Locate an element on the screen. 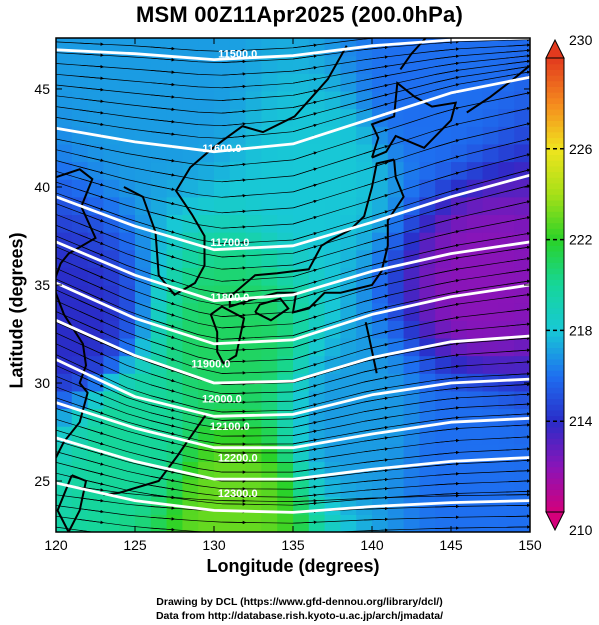  coastline-kyushu is located at coordinates (227, 335).